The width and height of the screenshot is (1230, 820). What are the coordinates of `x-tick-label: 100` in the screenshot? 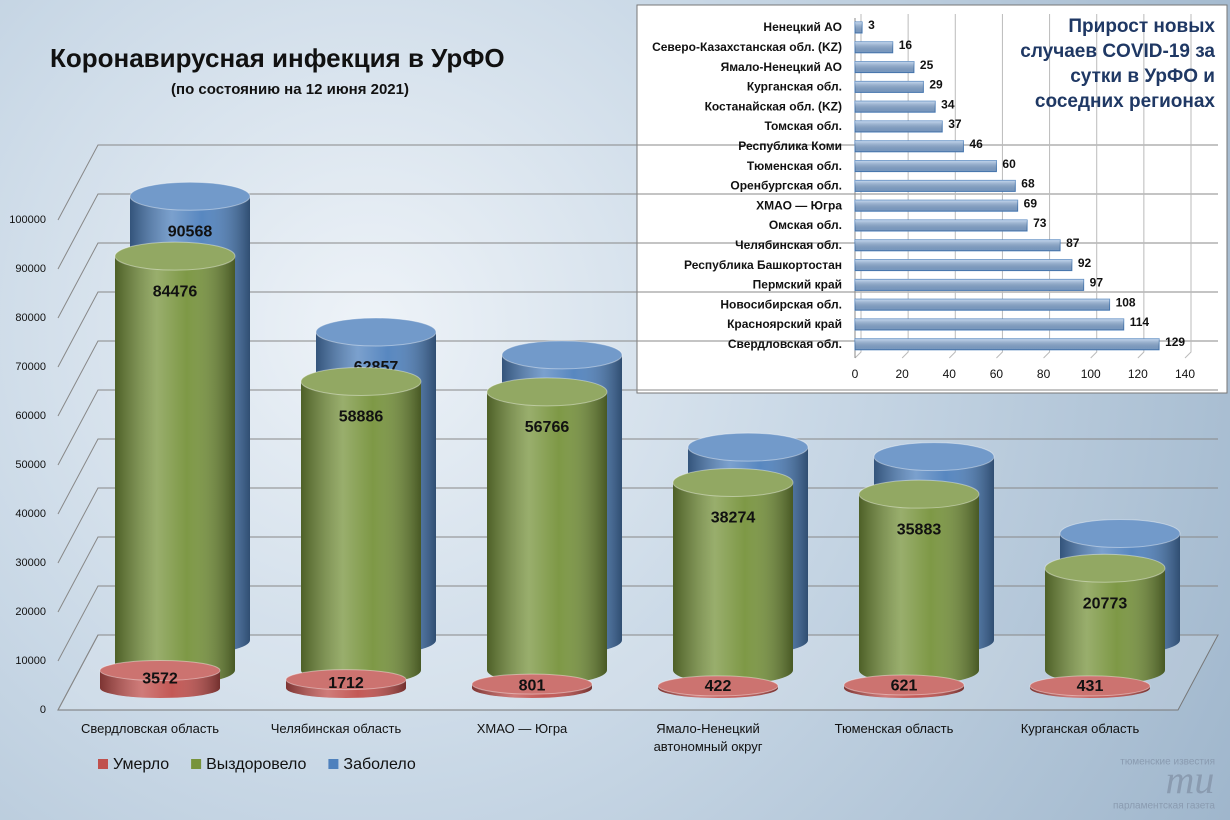 It's located at (1091, 374).